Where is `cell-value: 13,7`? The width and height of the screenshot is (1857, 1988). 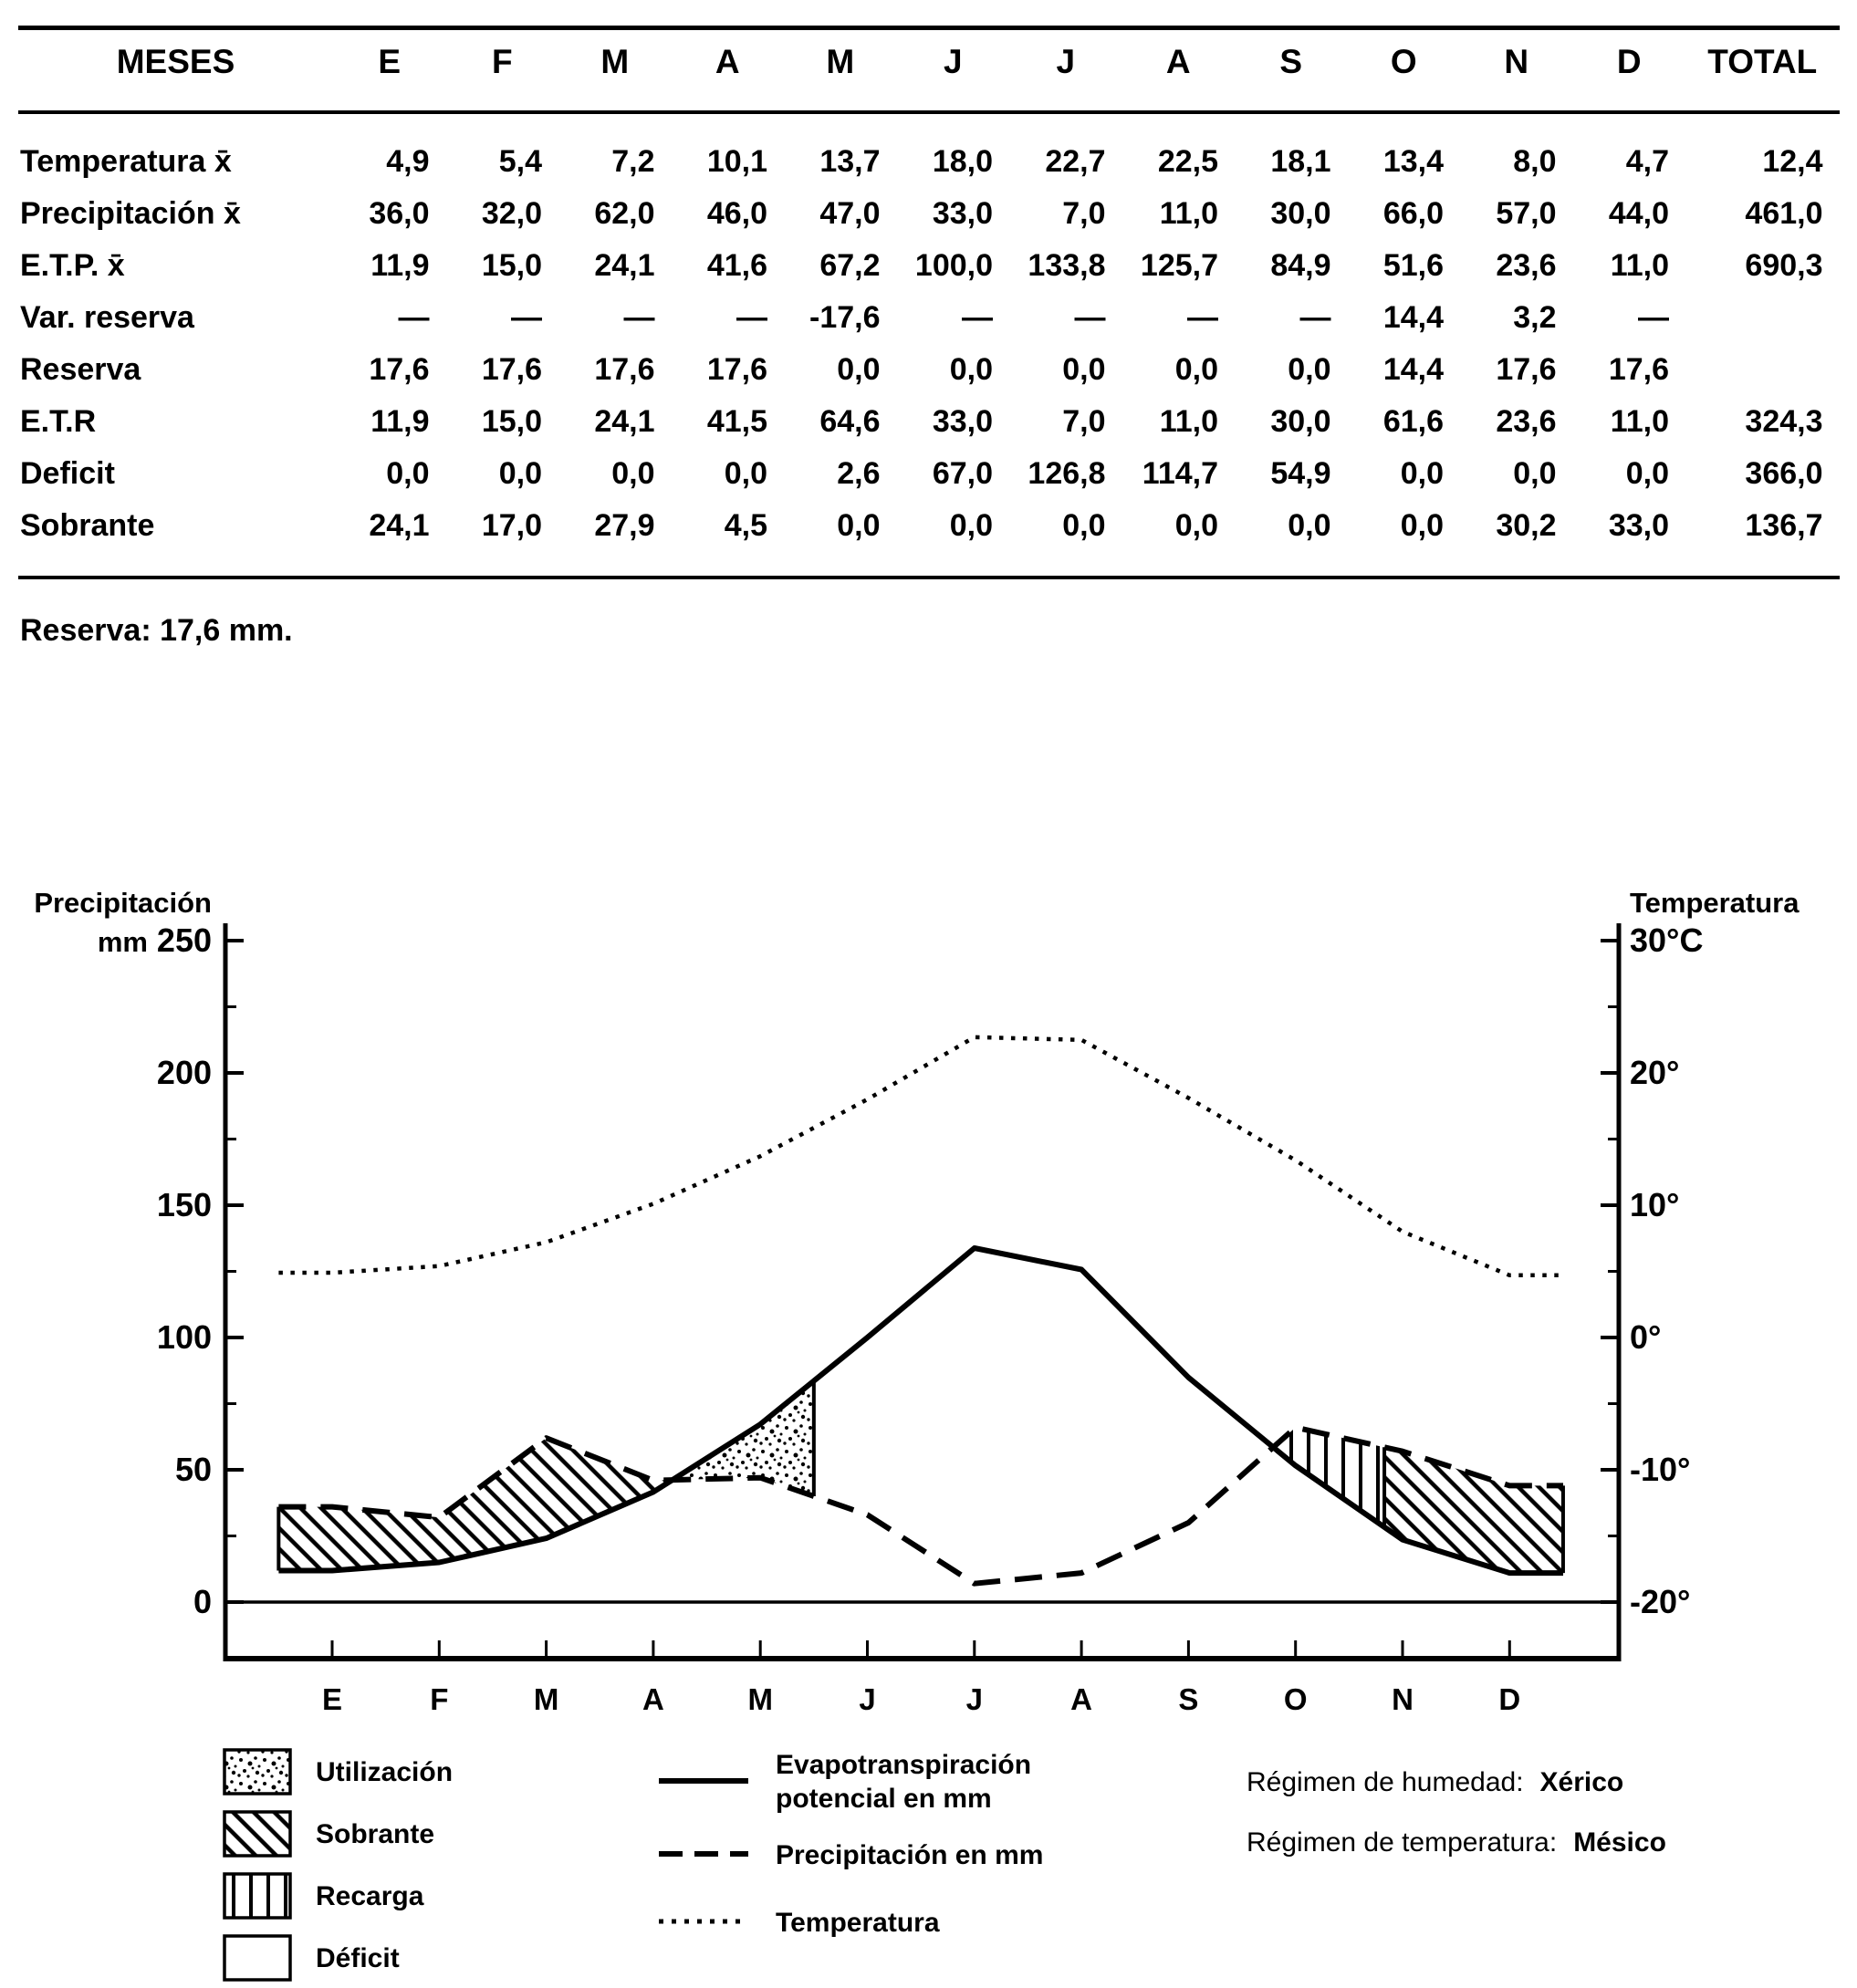
cell-value: 13,7 is located at coordinates (850, 161).